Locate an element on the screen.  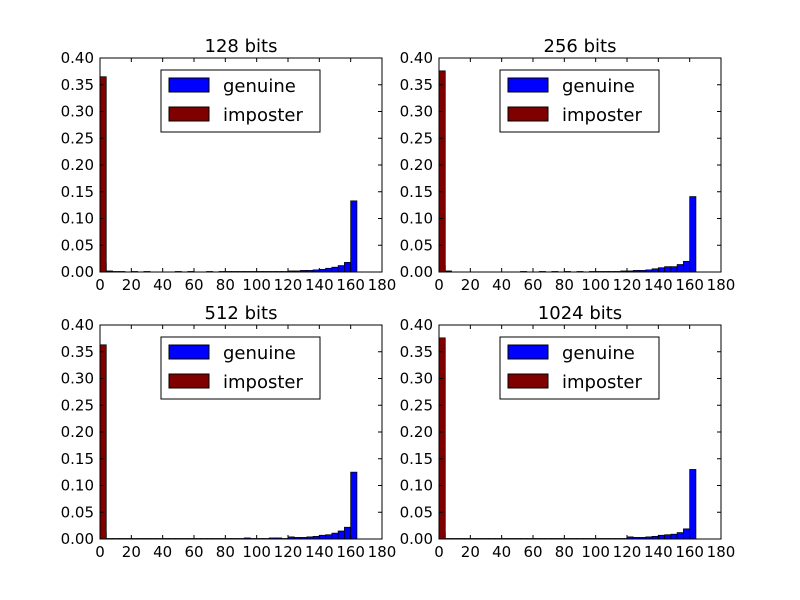
x-tick-label: 80 is located at coordinates (564, 285).